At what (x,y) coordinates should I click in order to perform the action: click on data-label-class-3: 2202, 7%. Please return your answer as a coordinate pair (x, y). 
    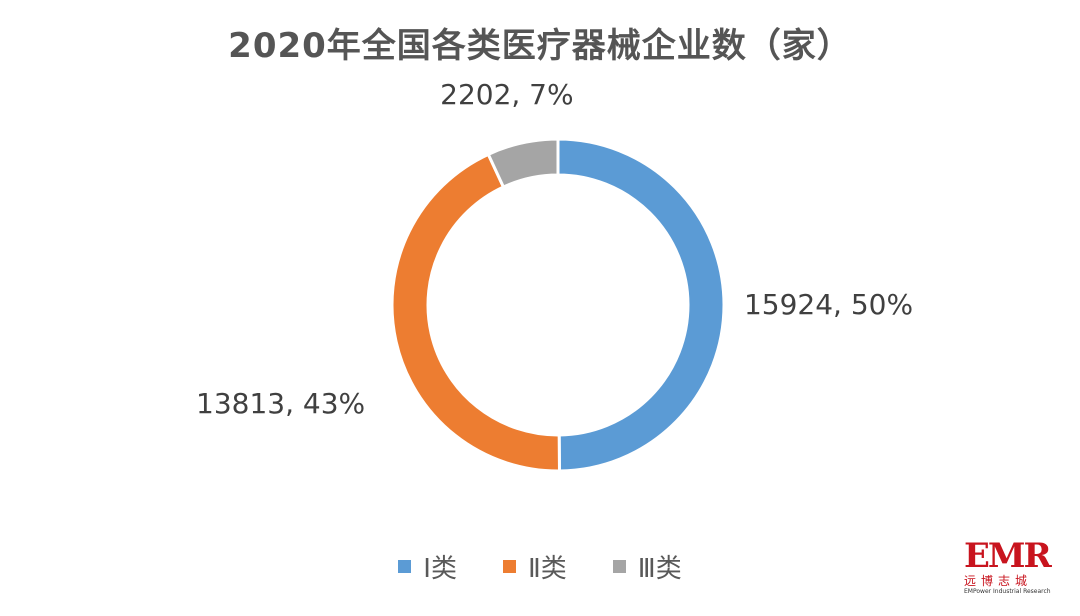
    Looking at the image, I should click on (506, 94).